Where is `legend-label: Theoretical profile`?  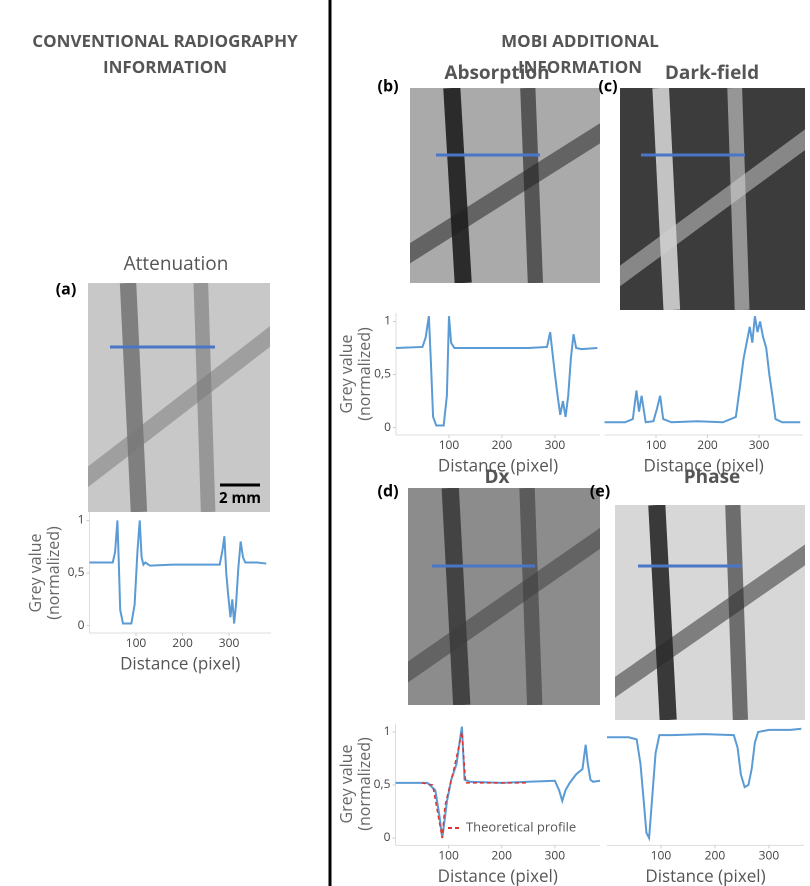 legend-label: Theoretical profile is located at coordinates (521, 826).